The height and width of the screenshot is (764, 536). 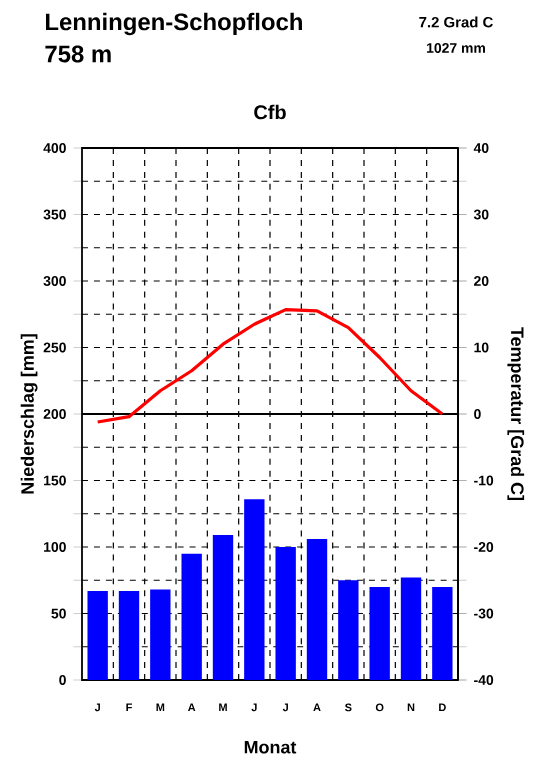 What do you see at coordinates (270, 112) in the screenshot?
I see `text: Cfb` at bounding box center [270, 112].